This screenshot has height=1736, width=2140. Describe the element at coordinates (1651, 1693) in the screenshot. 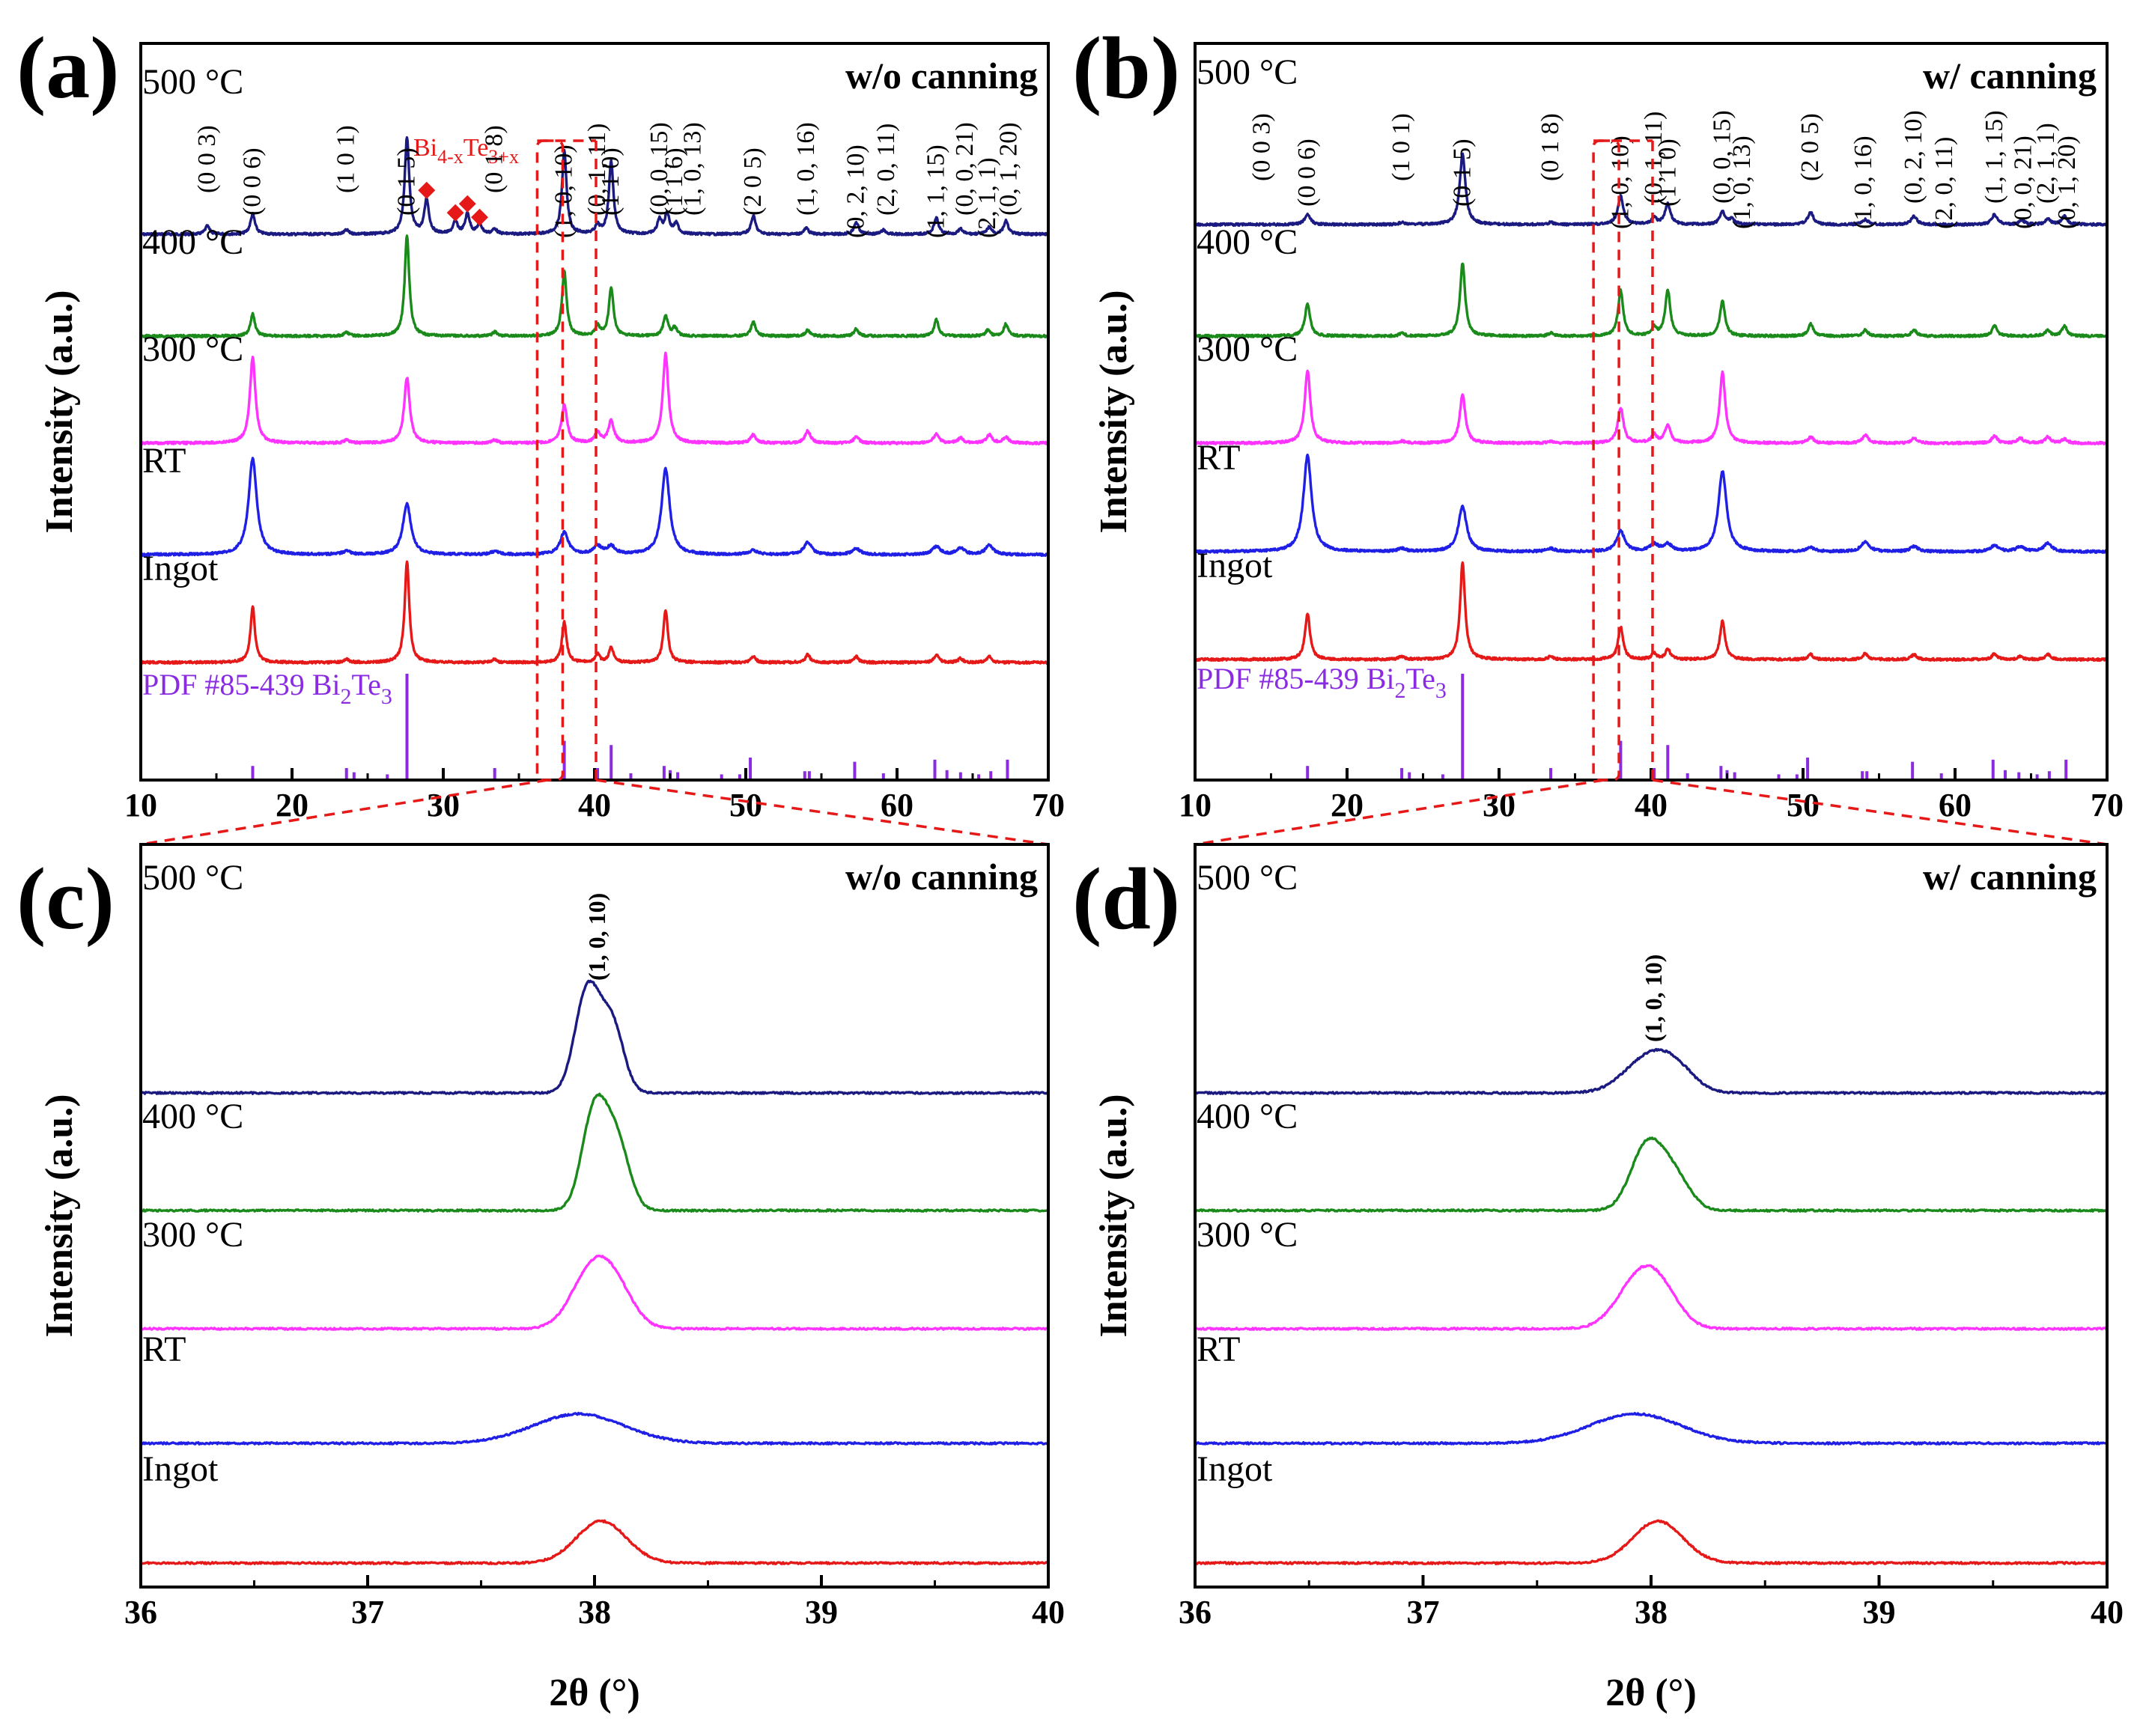

I see `x-axis-label: 2θ (°)` at that location.